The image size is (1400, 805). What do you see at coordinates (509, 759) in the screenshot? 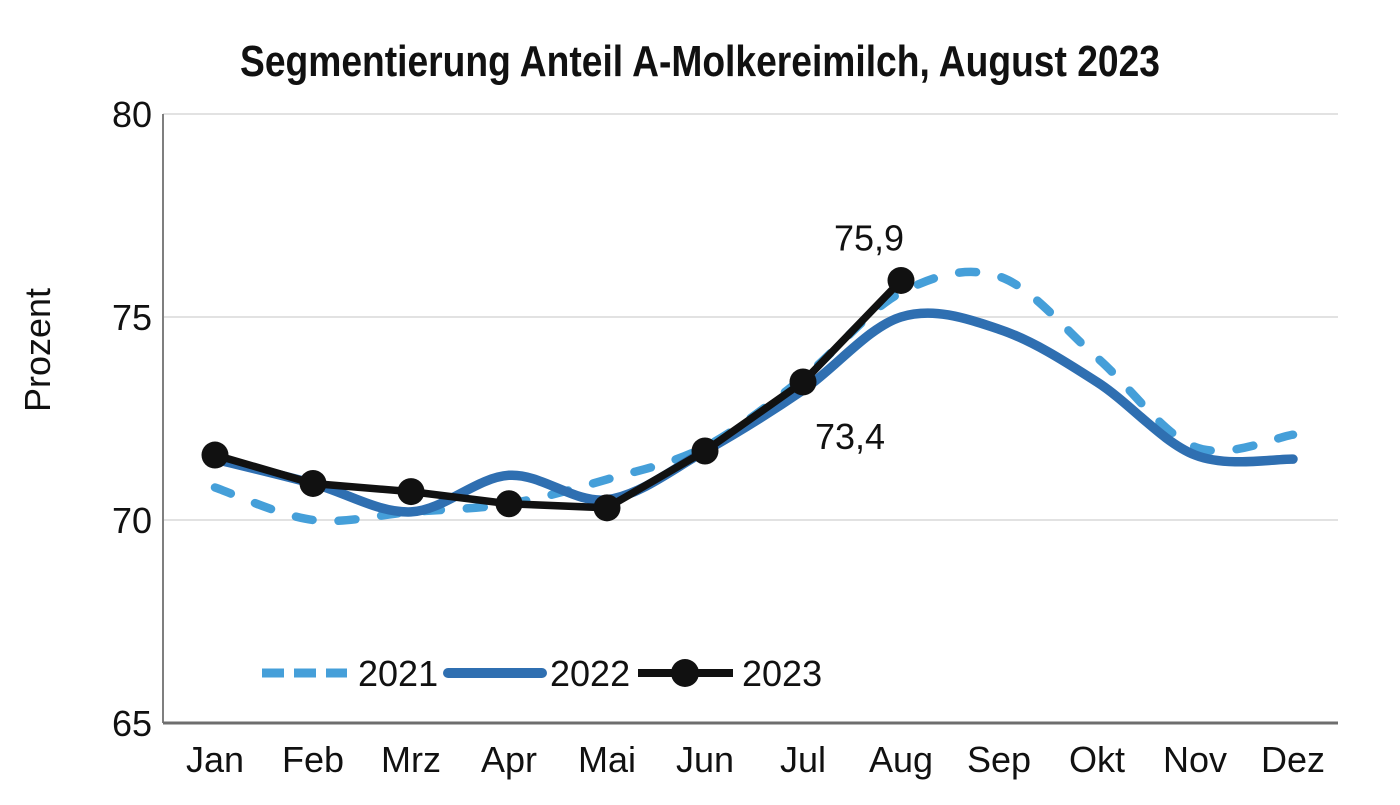
I see `x-tick-apr: Apr` at bounding box center [509, 759].